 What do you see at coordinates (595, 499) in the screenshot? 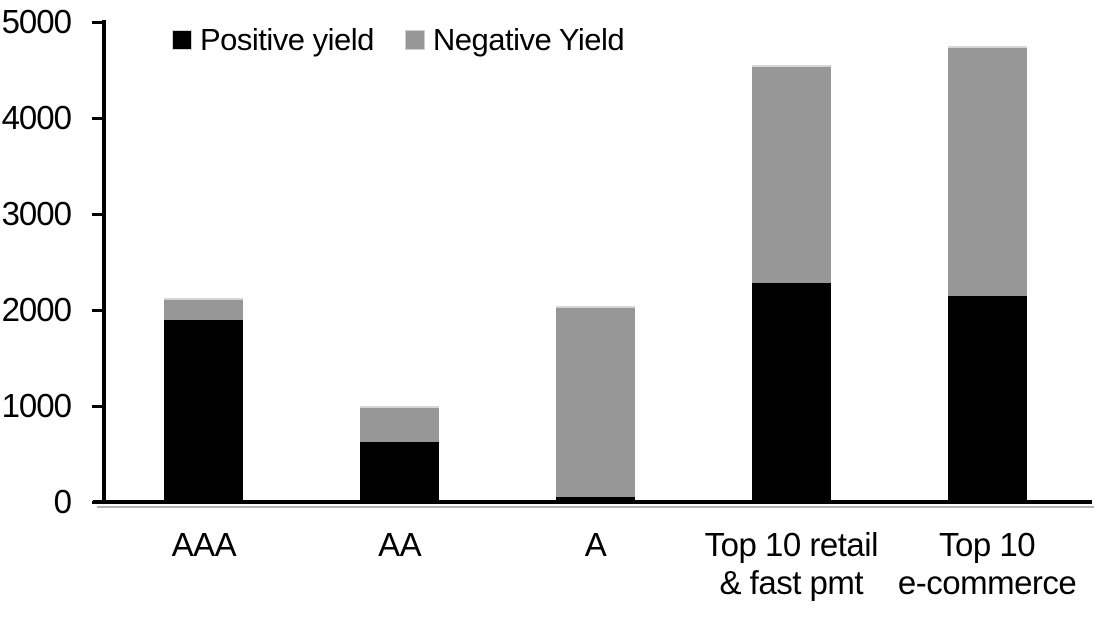
I see `positive-yield-bar-a` at bounding box center [595, 499].